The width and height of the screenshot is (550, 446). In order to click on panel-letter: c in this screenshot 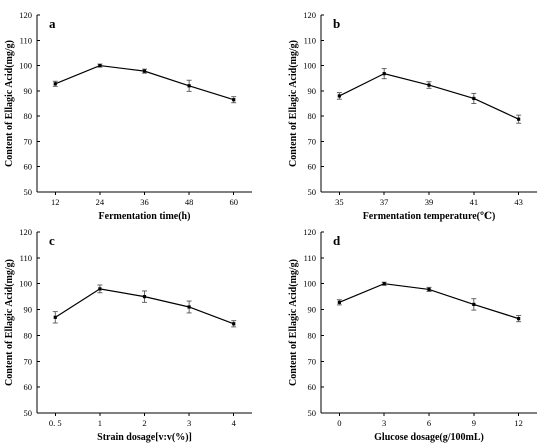, I will do `click(52, 240)`.